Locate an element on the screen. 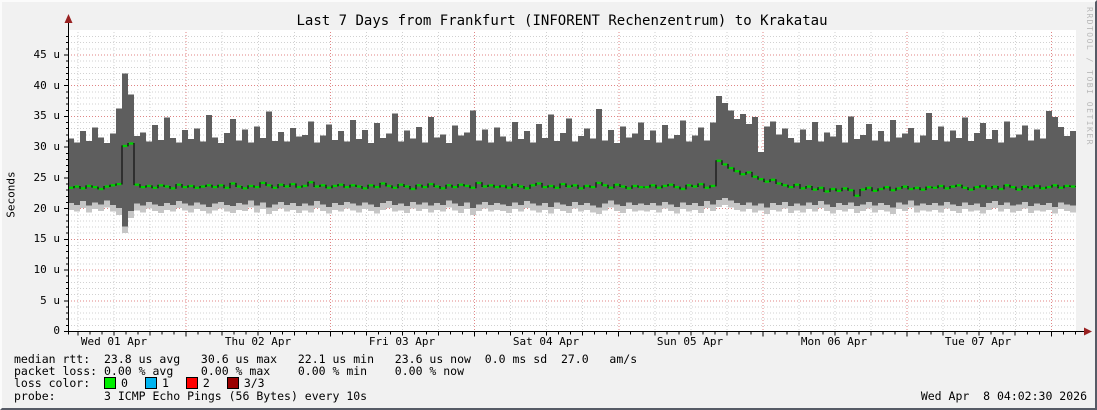  rrdtool-watermark: RRDTOOL / TOBI OETIKER is located at coordinates (1089, 76).